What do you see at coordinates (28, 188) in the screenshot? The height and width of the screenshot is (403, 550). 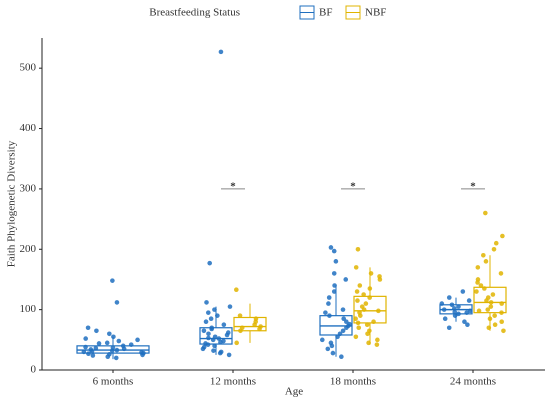 I see `y-tick-label: 300` at bounding box center [28, 188].